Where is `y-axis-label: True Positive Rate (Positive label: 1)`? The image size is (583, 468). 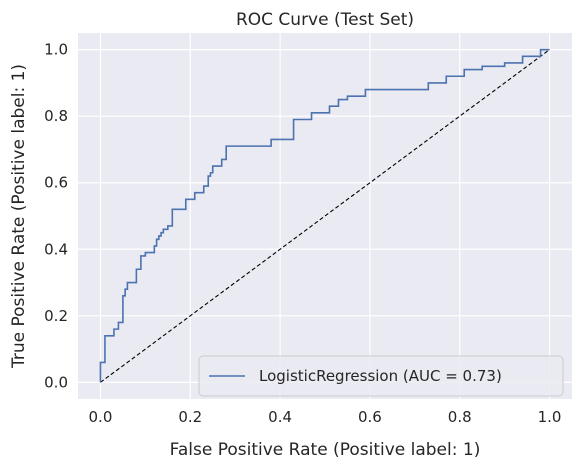
y-axis-label: True Positive Rate (Positive label: 1) is located at coordinates (19, 216).